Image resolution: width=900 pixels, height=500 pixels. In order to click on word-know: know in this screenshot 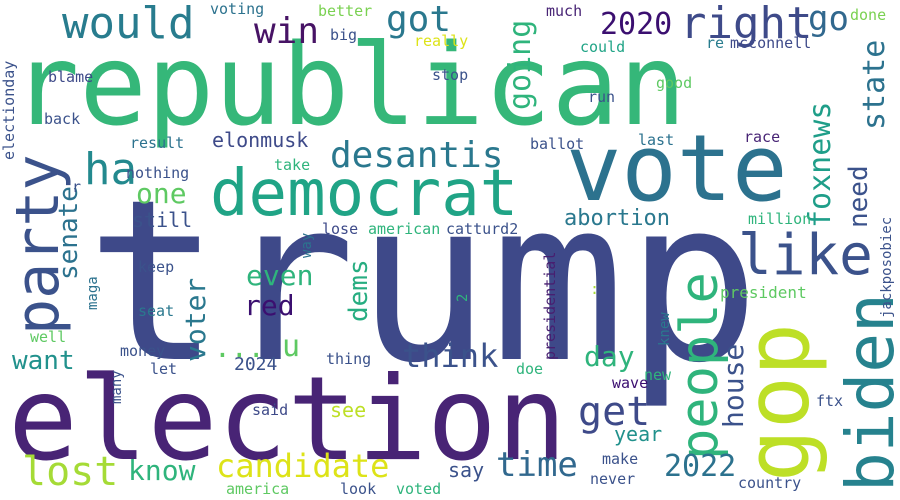, I will do `click(162, 470)`.